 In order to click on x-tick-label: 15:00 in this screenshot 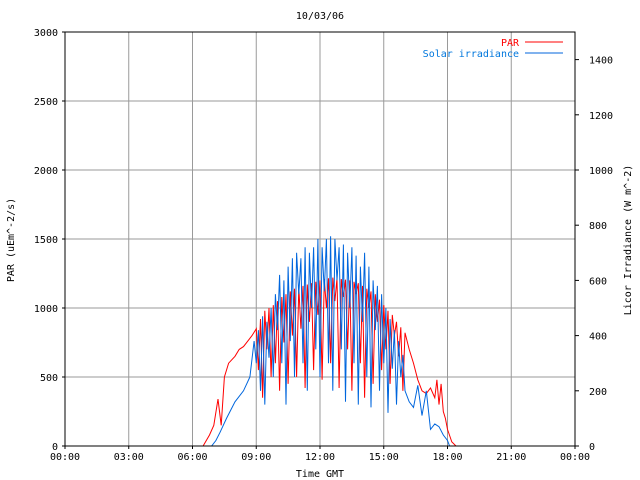, I will do `click(384, 457)`.